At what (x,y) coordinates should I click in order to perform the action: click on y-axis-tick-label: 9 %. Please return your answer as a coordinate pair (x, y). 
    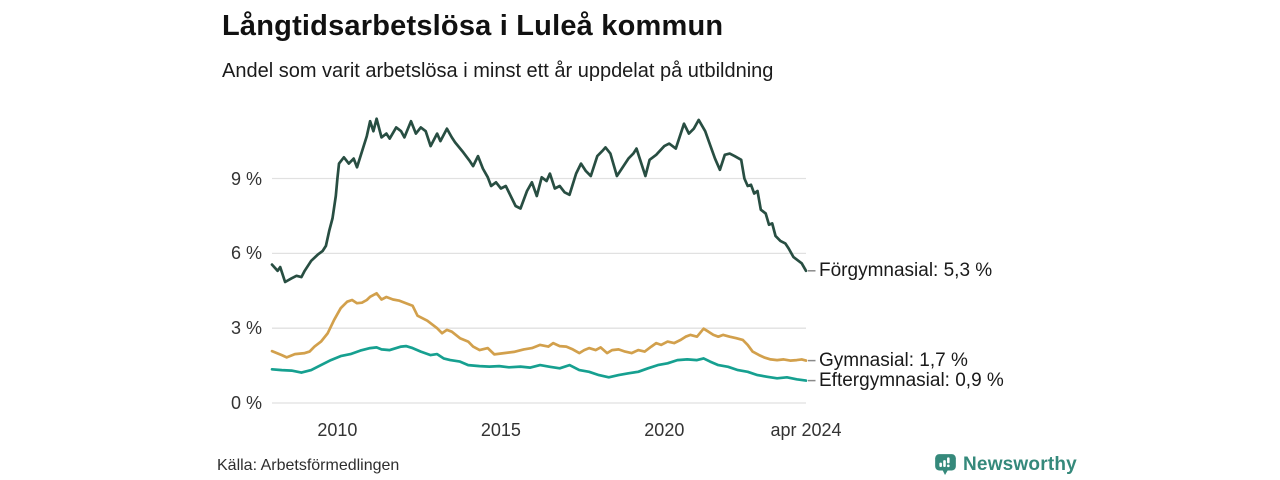
    Looking at the image, I should click on (246, 178).